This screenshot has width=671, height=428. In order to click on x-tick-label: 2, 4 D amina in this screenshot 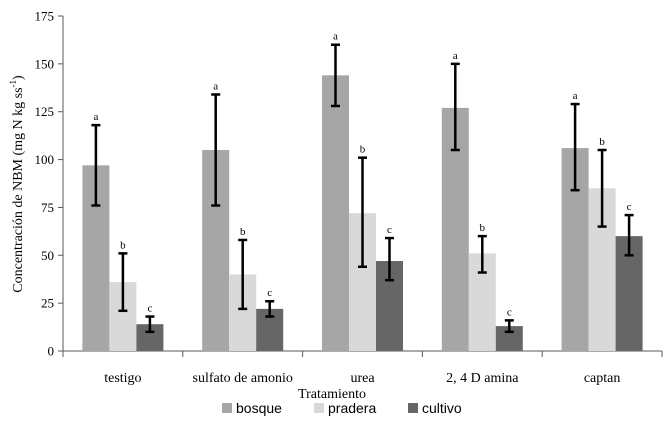, I will do `click(482, 378)`.